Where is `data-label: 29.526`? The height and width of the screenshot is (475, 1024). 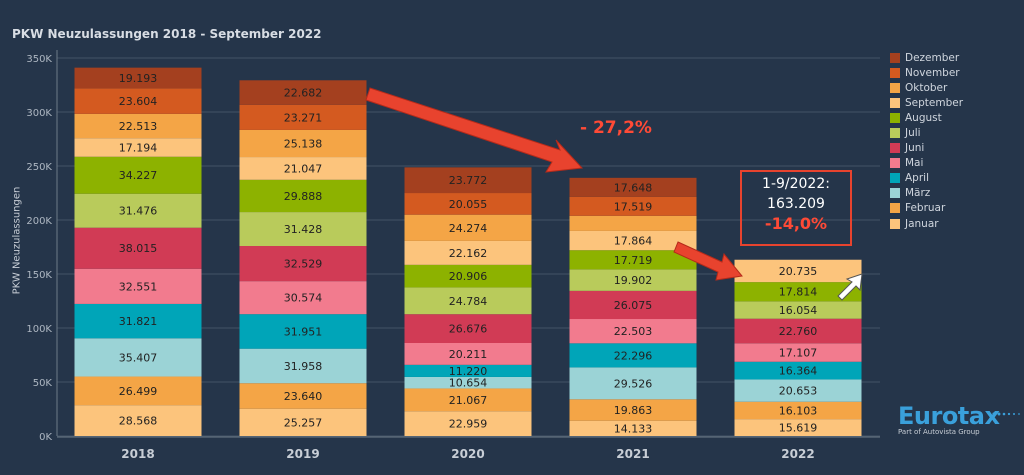 data-label: 29.526 is located at coordinates (633, 383).